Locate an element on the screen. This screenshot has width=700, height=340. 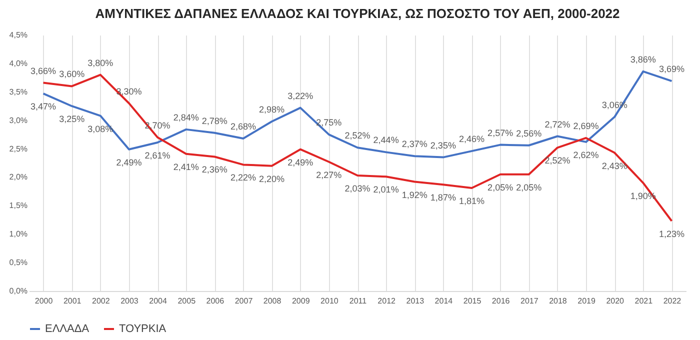
data-label: 3,69% is located at coordinates (671, 69).